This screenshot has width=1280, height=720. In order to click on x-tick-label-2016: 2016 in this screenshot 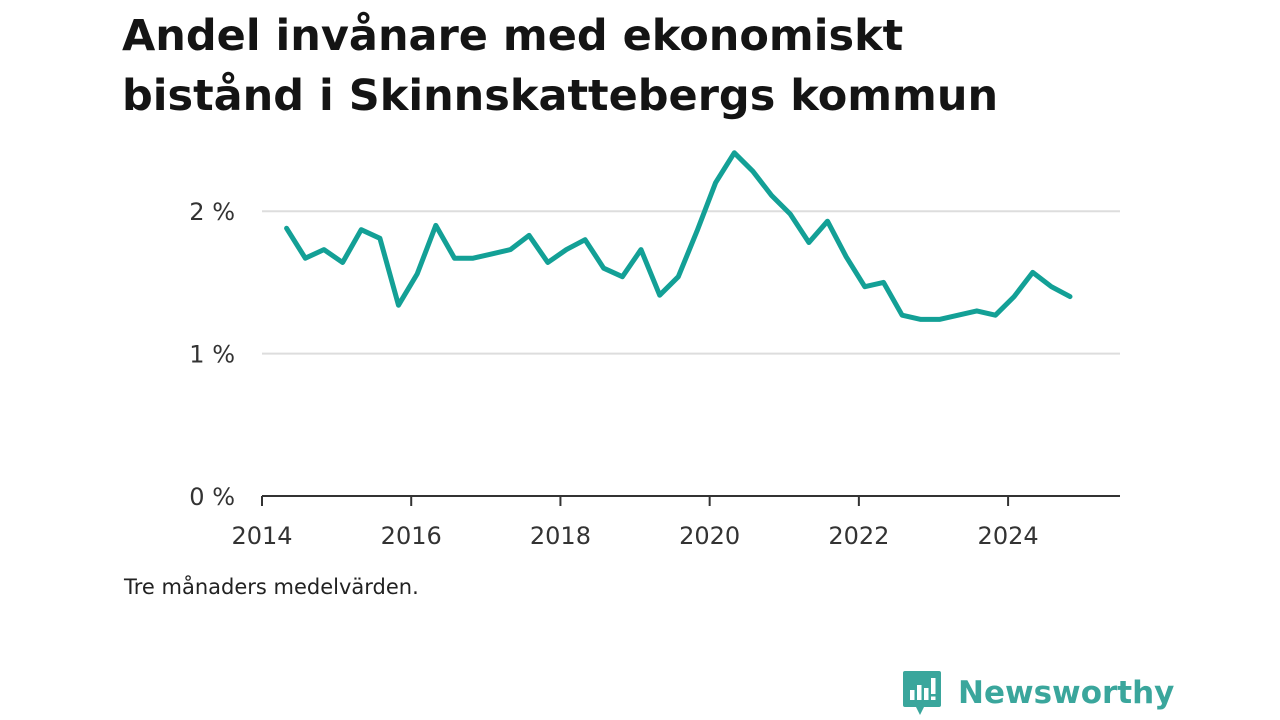, I will do `click(411, 536)`.